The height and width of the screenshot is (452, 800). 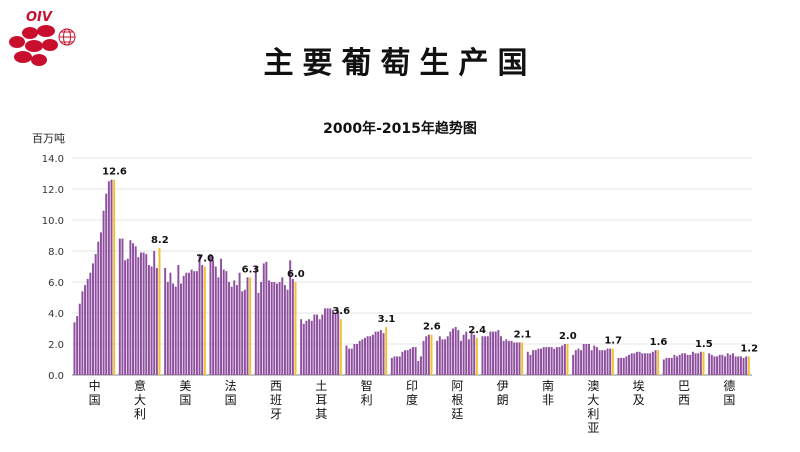 What do you see at coordinates (453, 351) in the screenshot?
I see `bar-阿根廷-2006` at bounding box center [453, 351].